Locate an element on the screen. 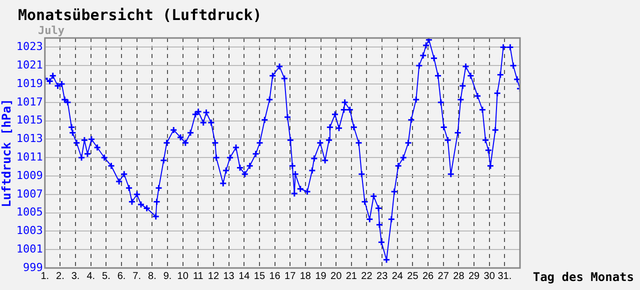 The image size is (640, 290). x-tick-label: 4. is located at coordinates (91, 276).